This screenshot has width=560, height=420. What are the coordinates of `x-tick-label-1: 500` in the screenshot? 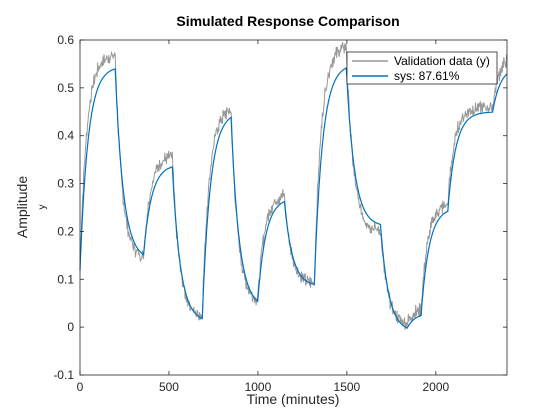 It's located at (169, 387).